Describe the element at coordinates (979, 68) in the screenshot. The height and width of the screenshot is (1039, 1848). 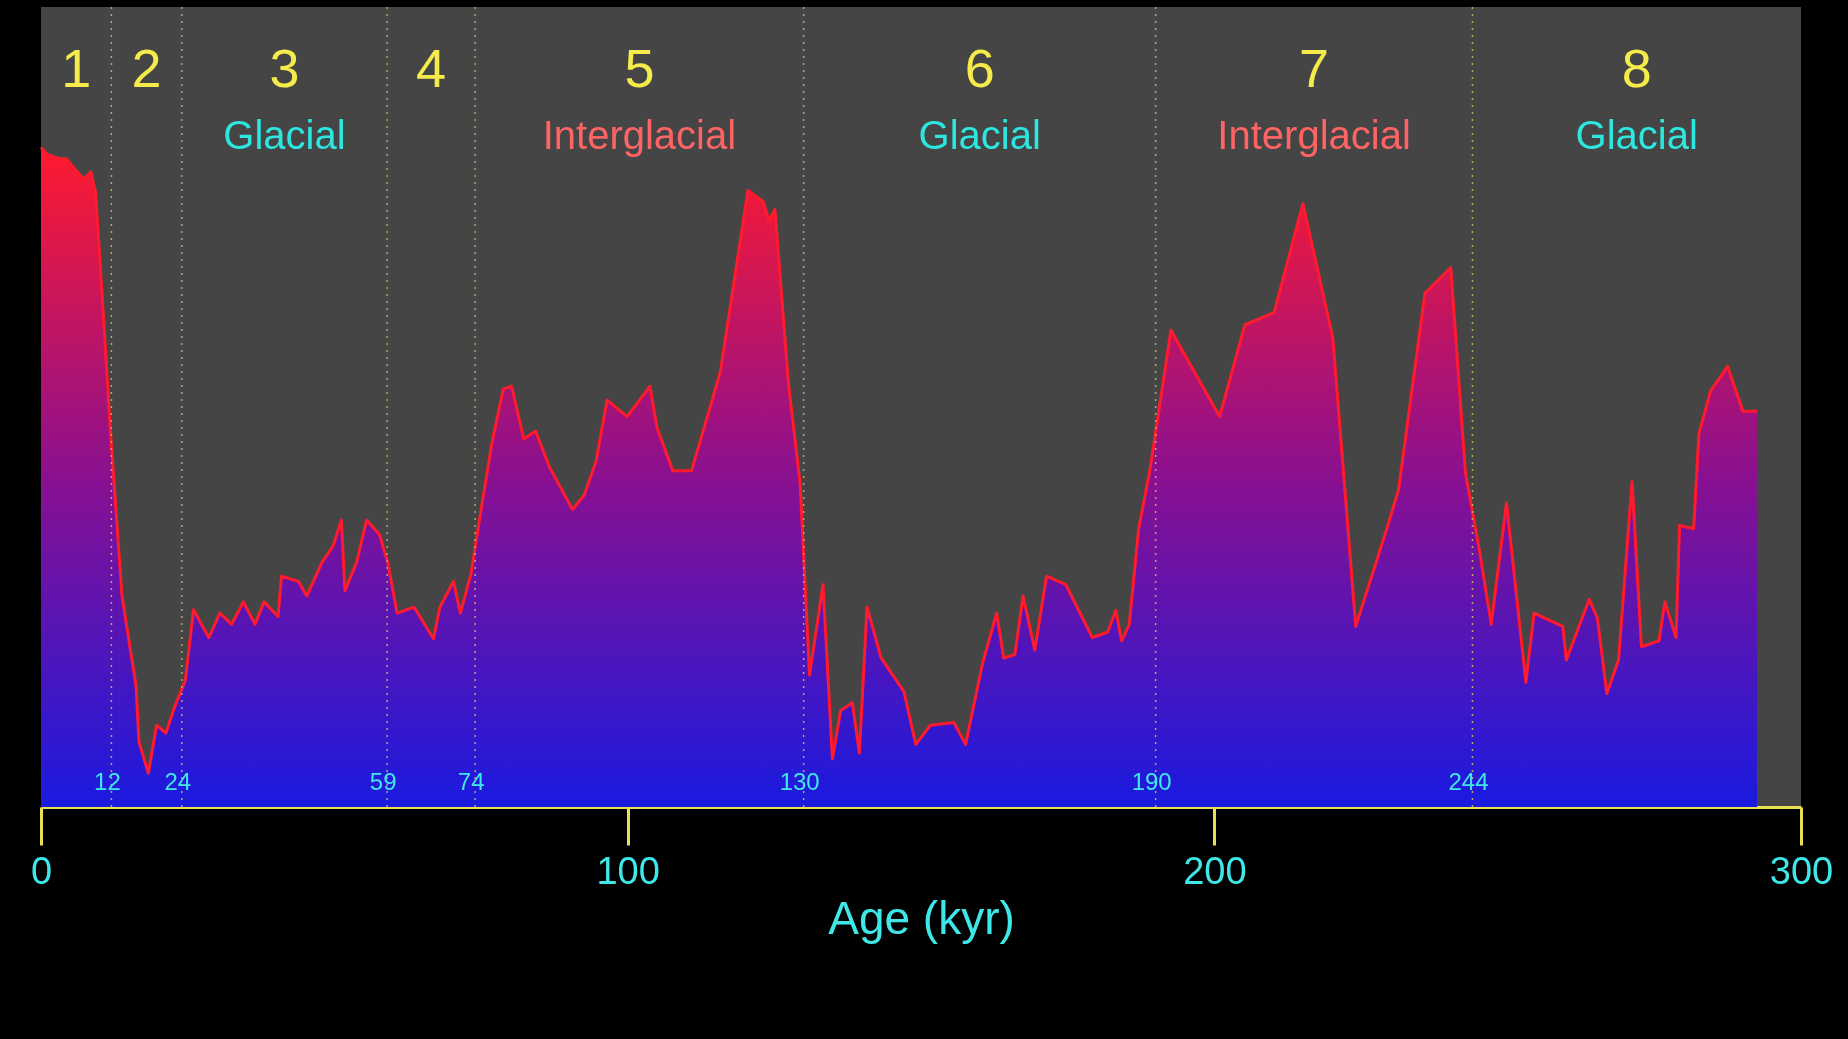
I see `text: 6` at that location.